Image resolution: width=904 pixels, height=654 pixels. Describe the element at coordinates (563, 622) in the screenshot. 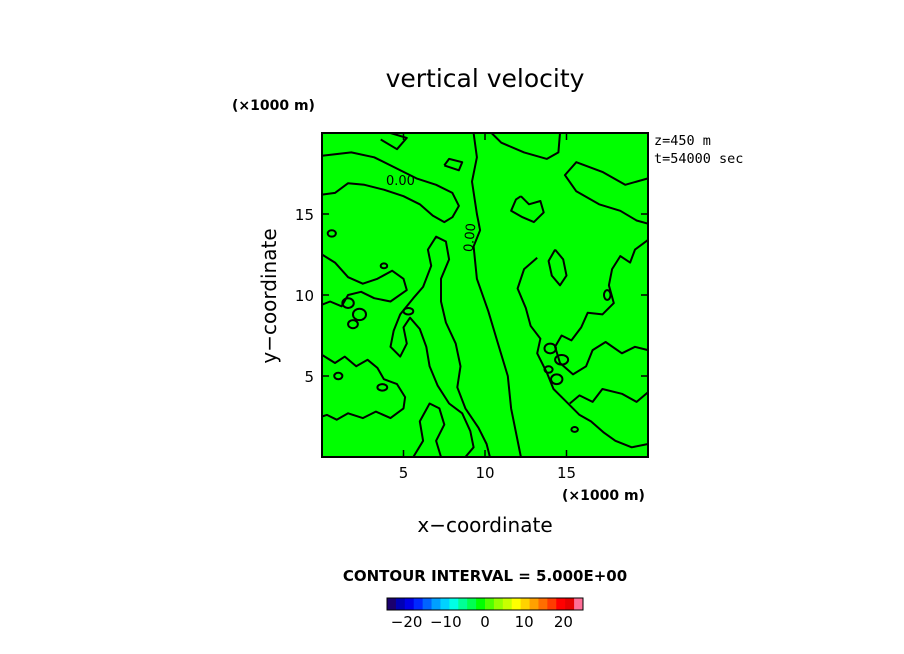

I see `colorbar-tick-label: 20` at that location.